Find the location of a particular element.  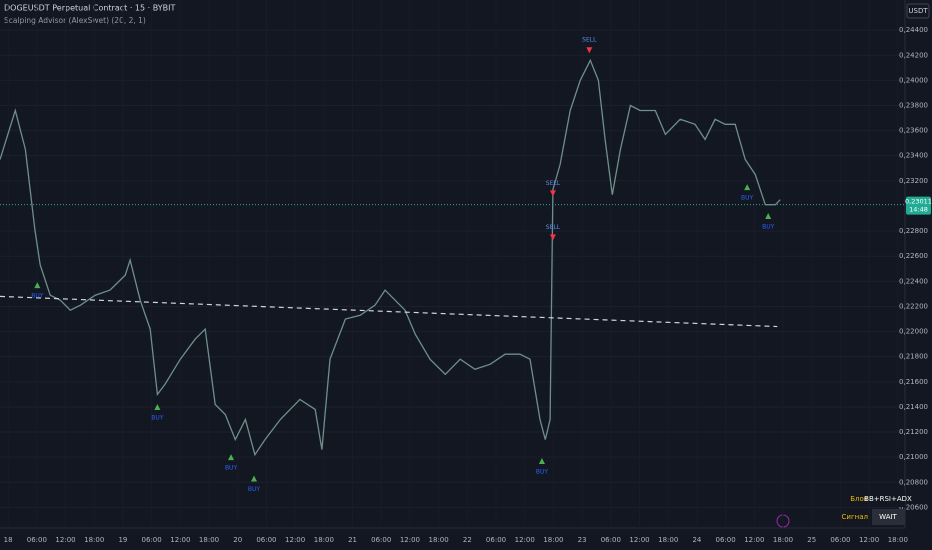

y-tick-label: 0,22000 is located at coordinates (913, 332).